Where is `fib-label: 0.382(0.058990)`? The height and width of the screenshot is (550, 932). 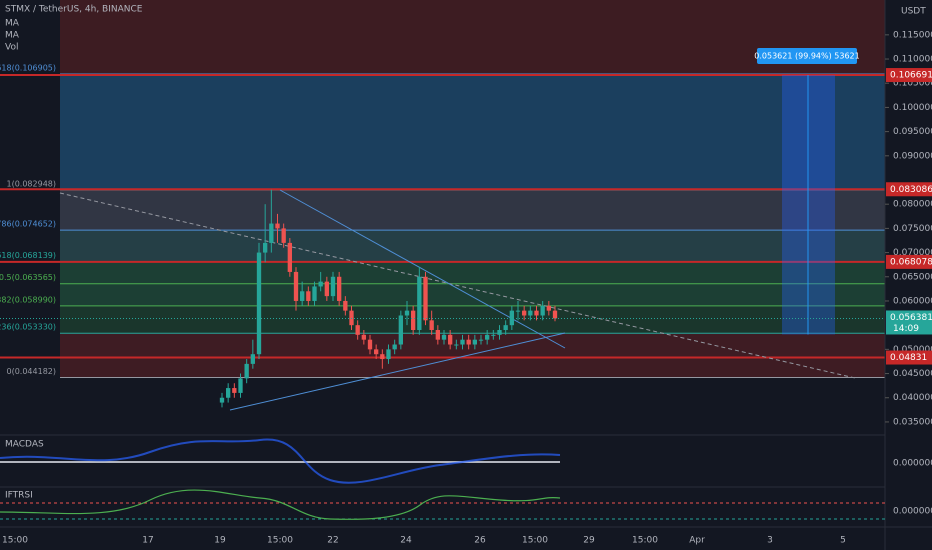
fib-label: 0.382(0.058990) is located at coordinates (28, 299).